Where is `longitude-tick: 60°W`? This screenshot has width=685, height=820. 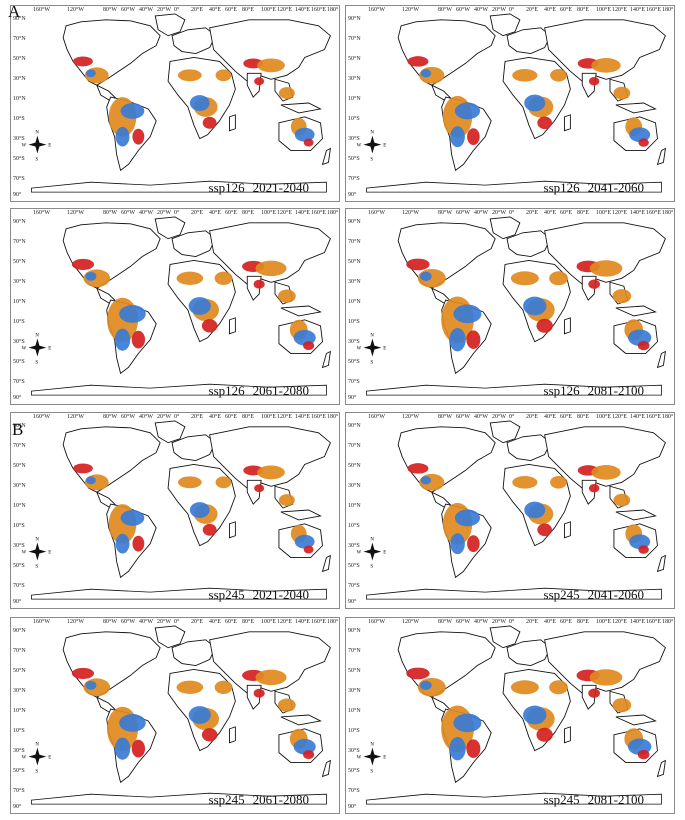
longitude-tick: 60°W is located at coordinates (463, 213).